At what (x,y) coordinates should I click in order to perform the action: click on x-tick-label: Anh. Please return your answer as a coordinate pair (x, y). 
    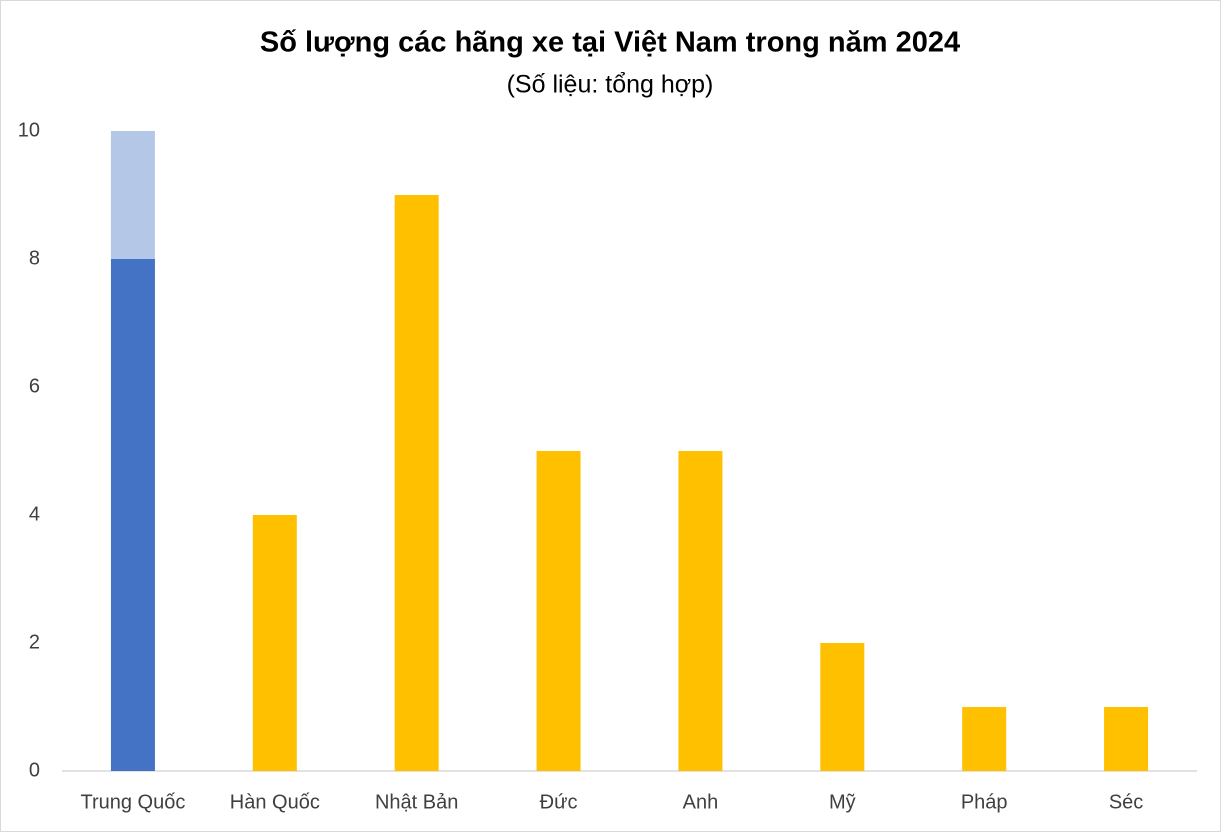
    Looking at the image, I should click on (701, 802).